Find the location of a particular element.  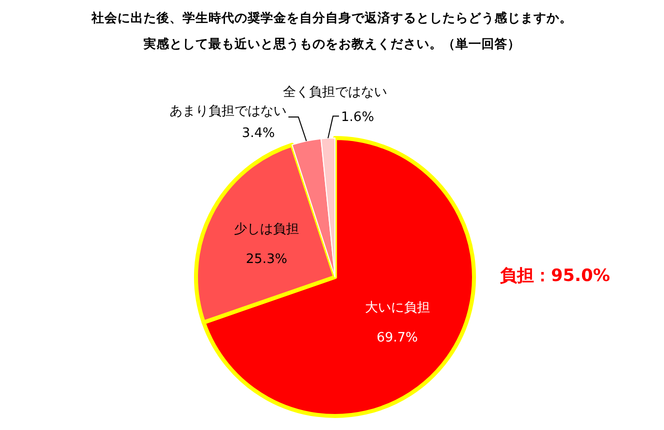

data-label: 3.4% is located at coordinates (258, 133).